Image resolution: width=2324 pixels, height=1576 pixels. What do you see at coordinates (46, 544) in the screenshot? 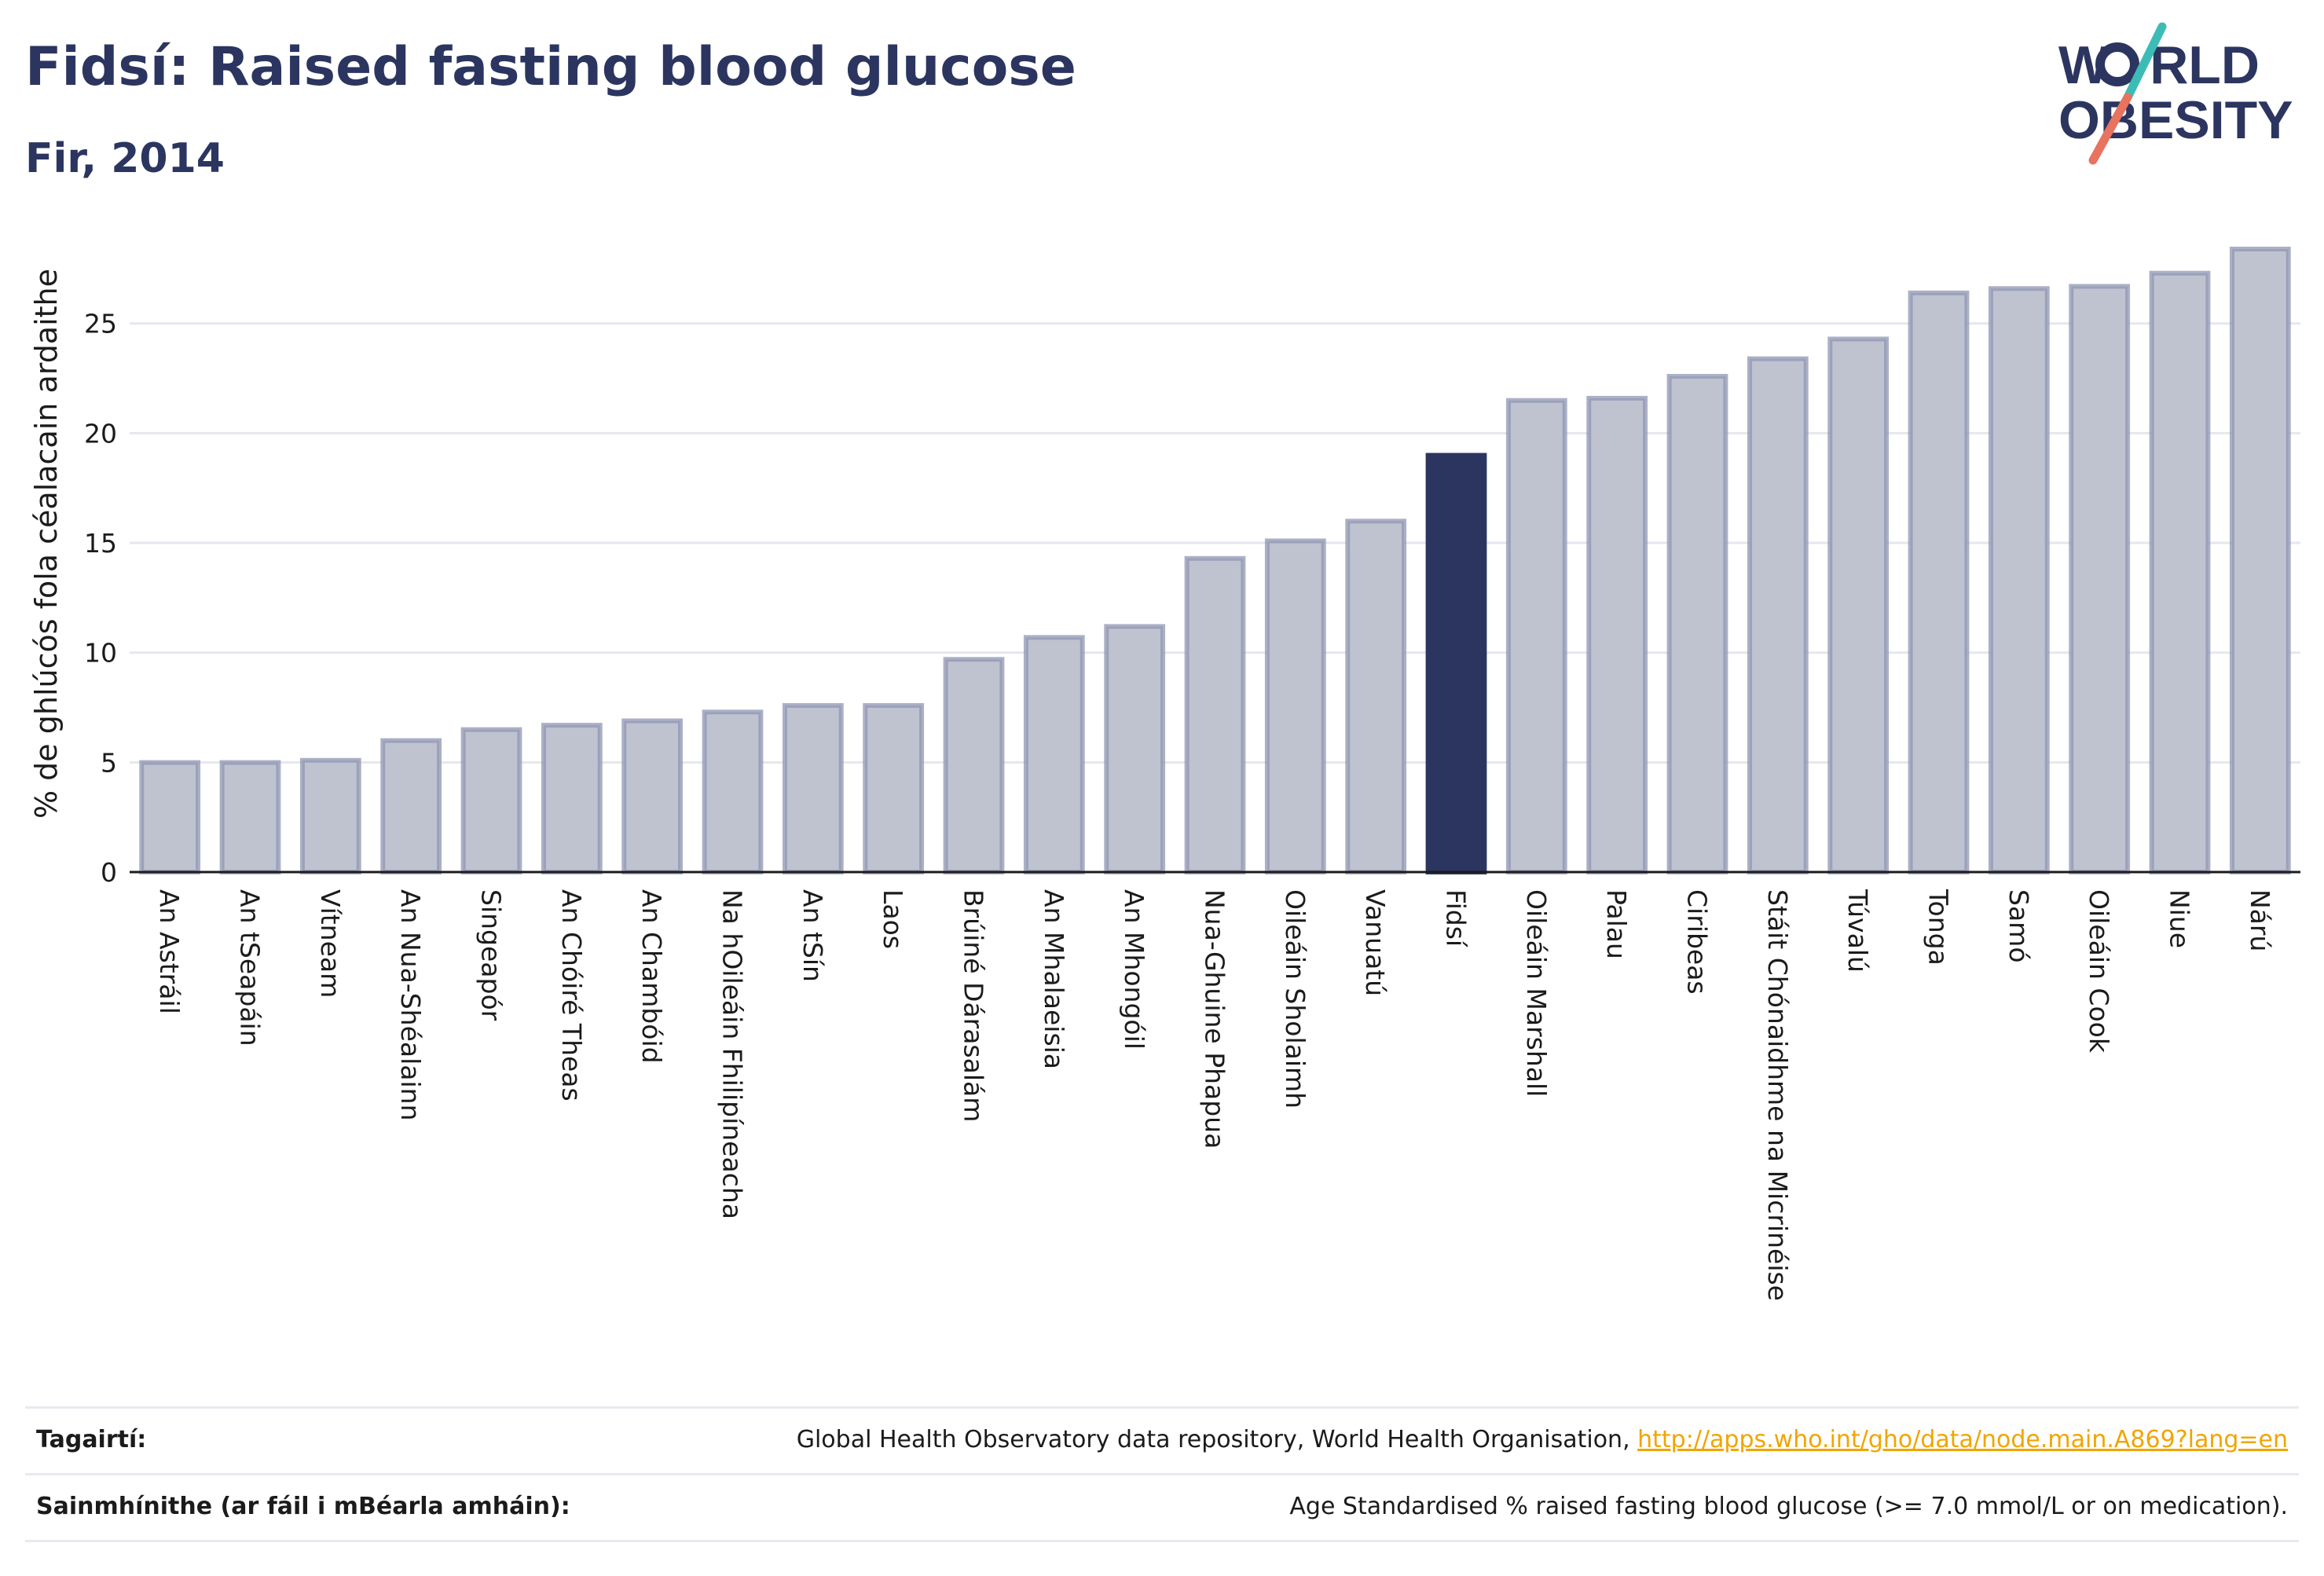
I see `y-axis-label: % de ghlúcós fola céalacain ardaithe` at bounding box center [46, 544].